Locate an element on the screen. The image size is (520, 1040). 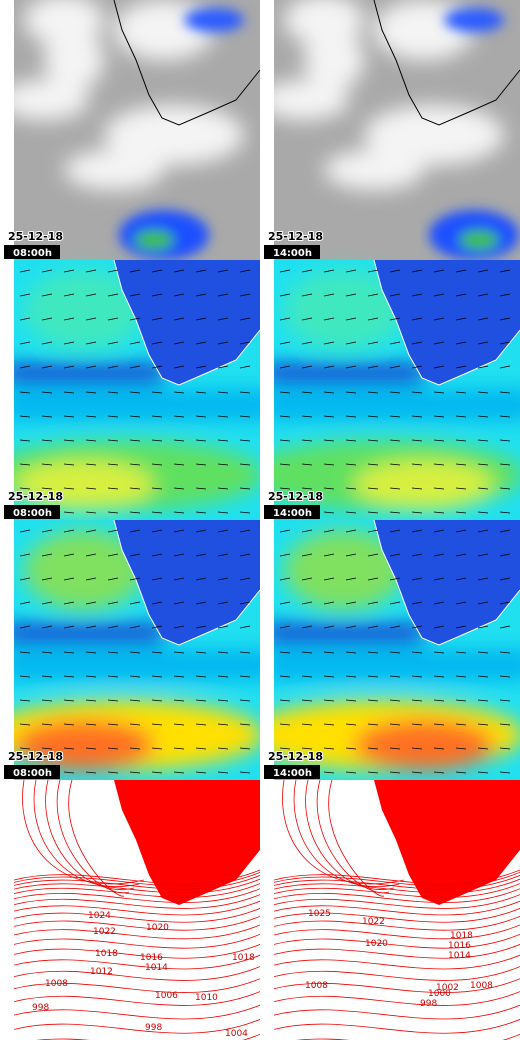
isobar-label: 1018 is located at coordinates (461, 936).